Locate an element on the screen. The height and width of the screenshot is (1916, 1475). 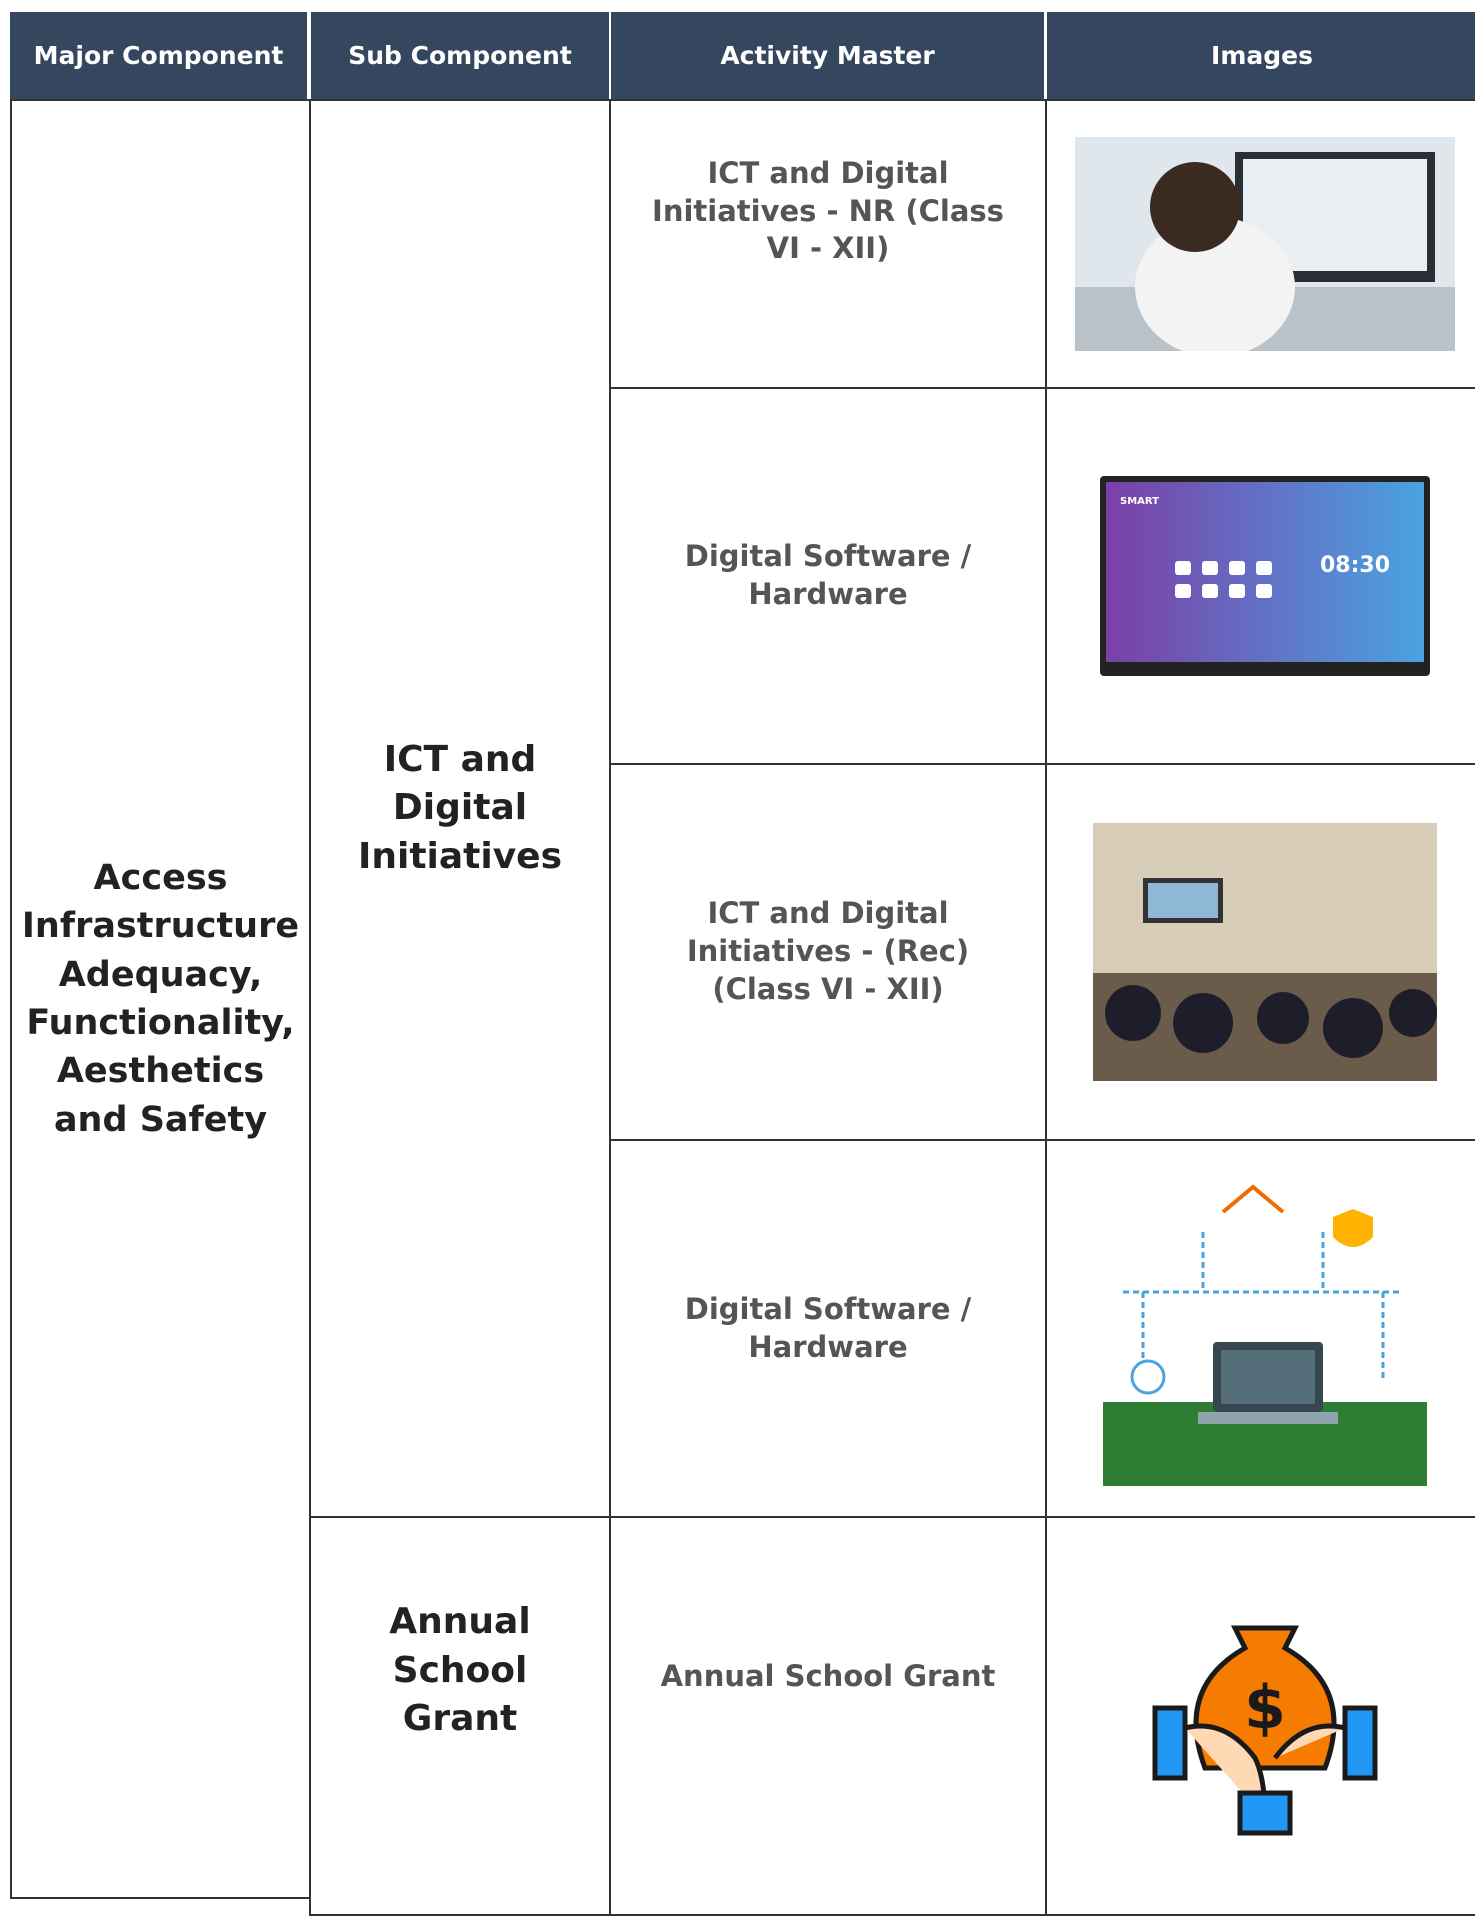
smart-board: SMART 08:30 is located at coordinates (1265, 576).